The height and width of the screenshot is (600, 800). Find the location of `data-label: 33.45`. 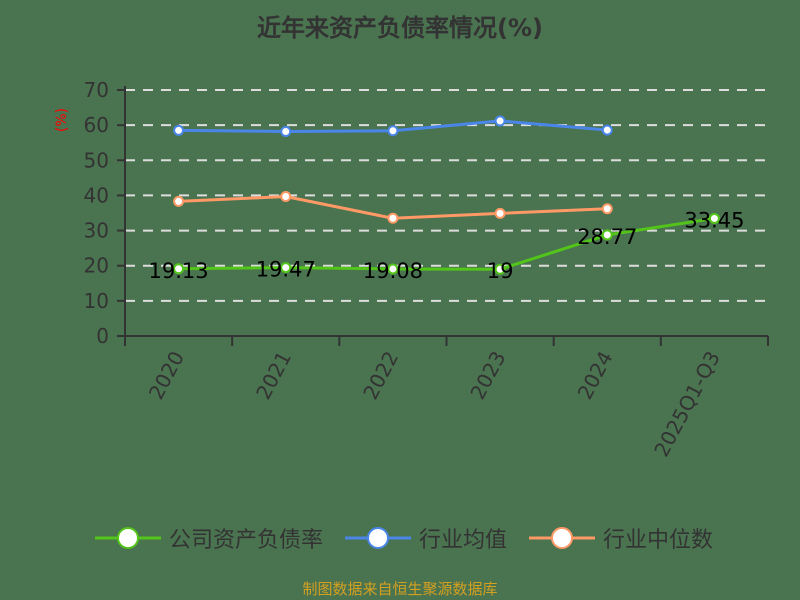

data-label: 33.45 is located at coordinates (714, 220).